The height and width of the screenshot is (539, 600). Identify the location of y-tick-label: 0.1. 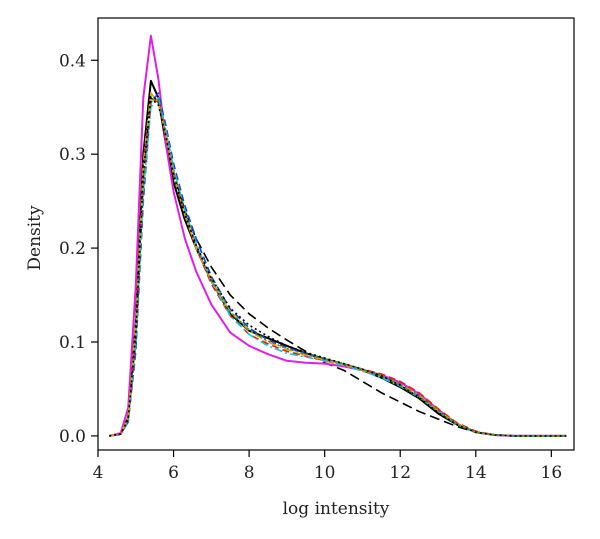
(72, 343).